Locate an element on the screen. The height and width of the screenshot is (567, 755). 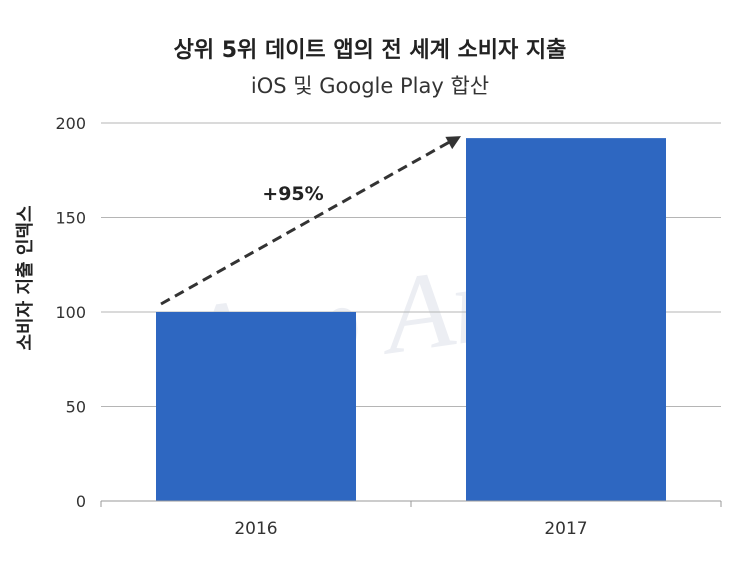
y-axis-ticks: 0 50 100 150 200 is located at coordinates (70, 312).